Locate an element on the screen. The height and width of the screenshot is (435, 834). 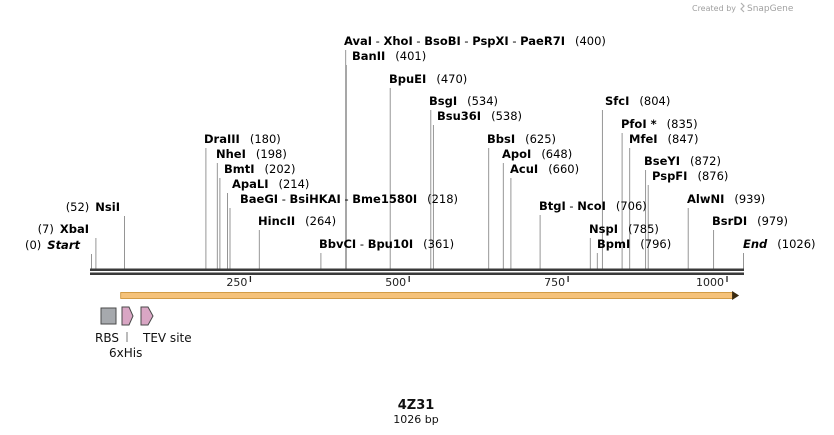
cut-site-label-52: (52) NsiI is located at coordinates (93, 207).